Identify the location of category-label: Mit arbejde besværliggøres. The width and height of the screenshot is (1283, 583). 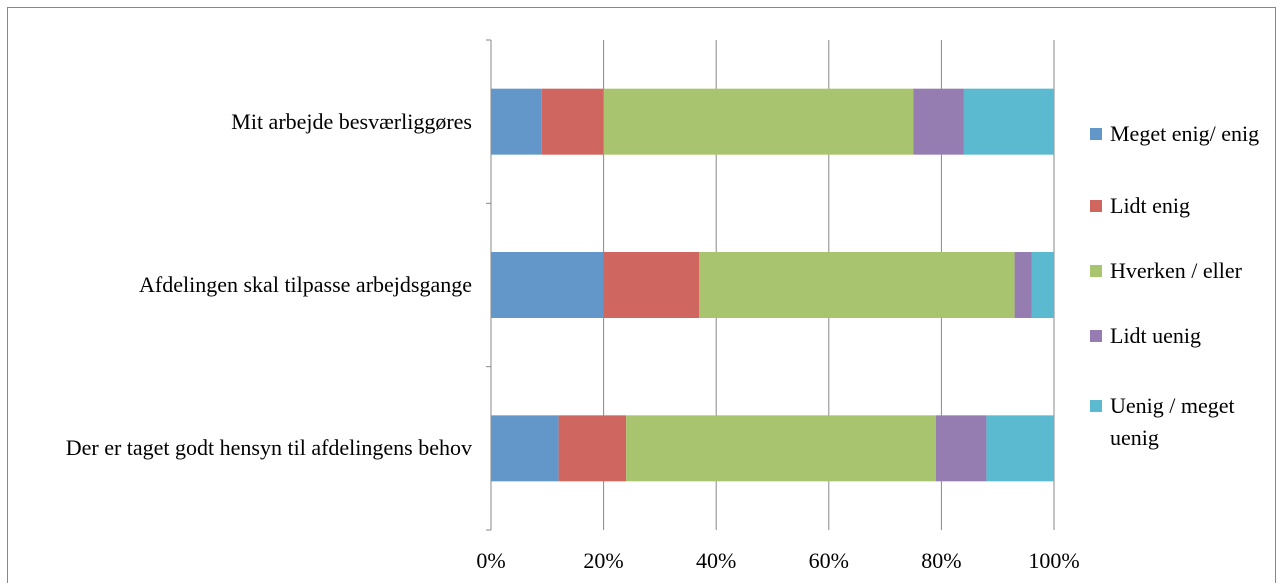
(351, 121).